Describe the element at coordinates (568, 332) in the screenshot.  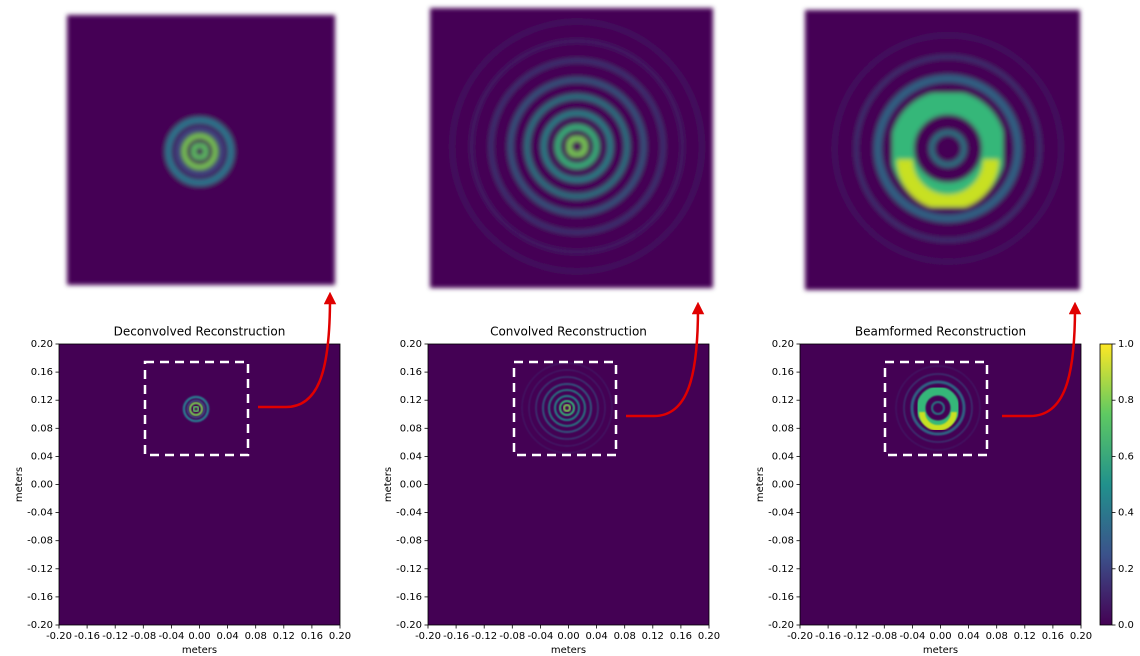
I see `axes-title: Convolved Reconstruction` at that location.